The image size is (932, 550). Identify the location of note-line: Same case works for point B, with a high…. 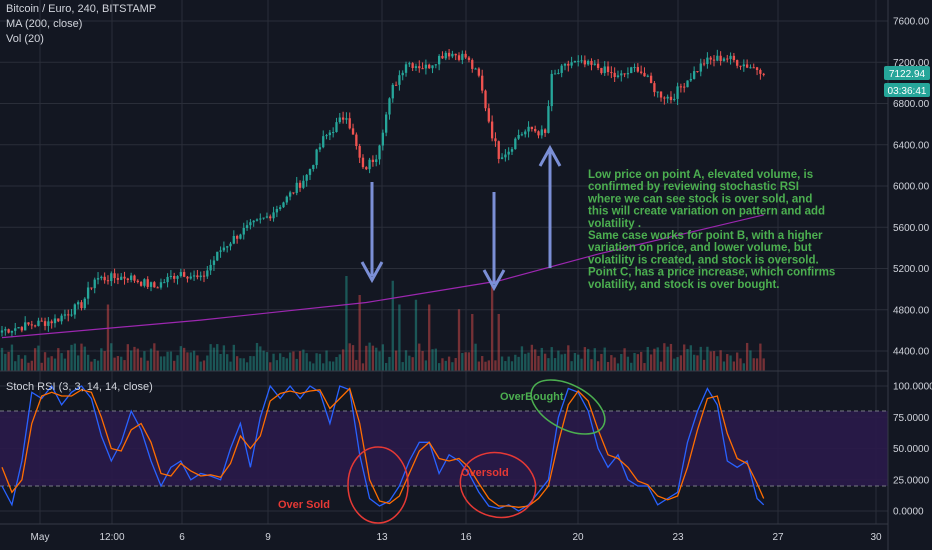
(705, 236).